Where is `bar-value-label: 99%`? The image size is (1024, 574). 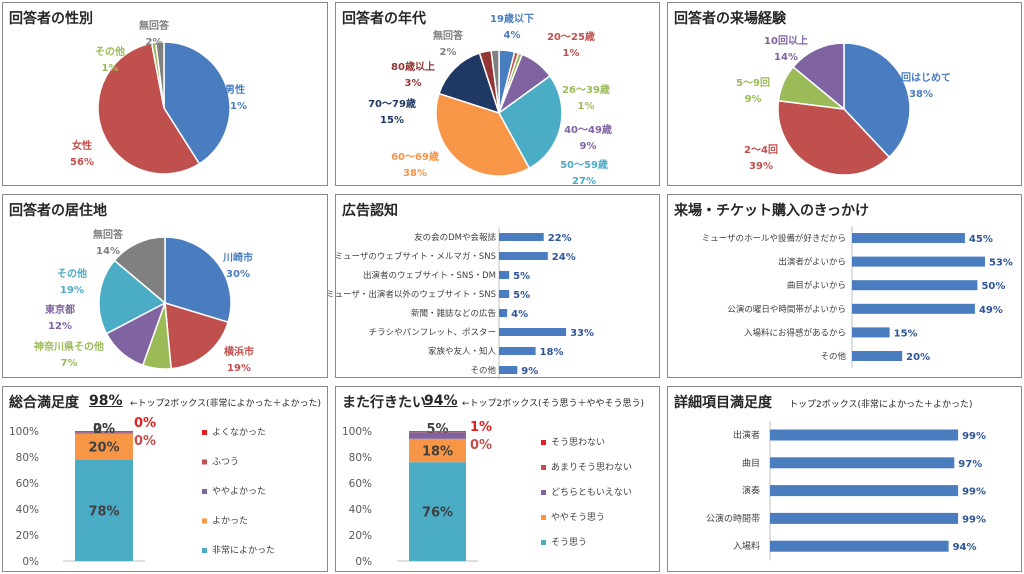 bar-value-label: 99% is located at coordinates (974, 436).